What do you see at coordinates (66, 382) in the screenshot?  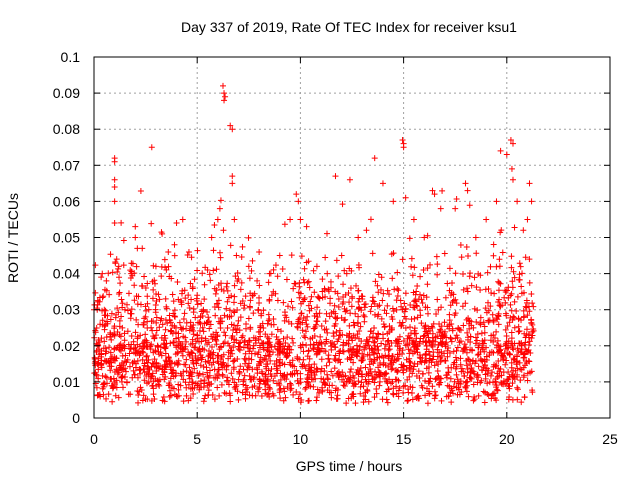 I see `y-tick-label: 0.01` at bounding box center [66, 382].